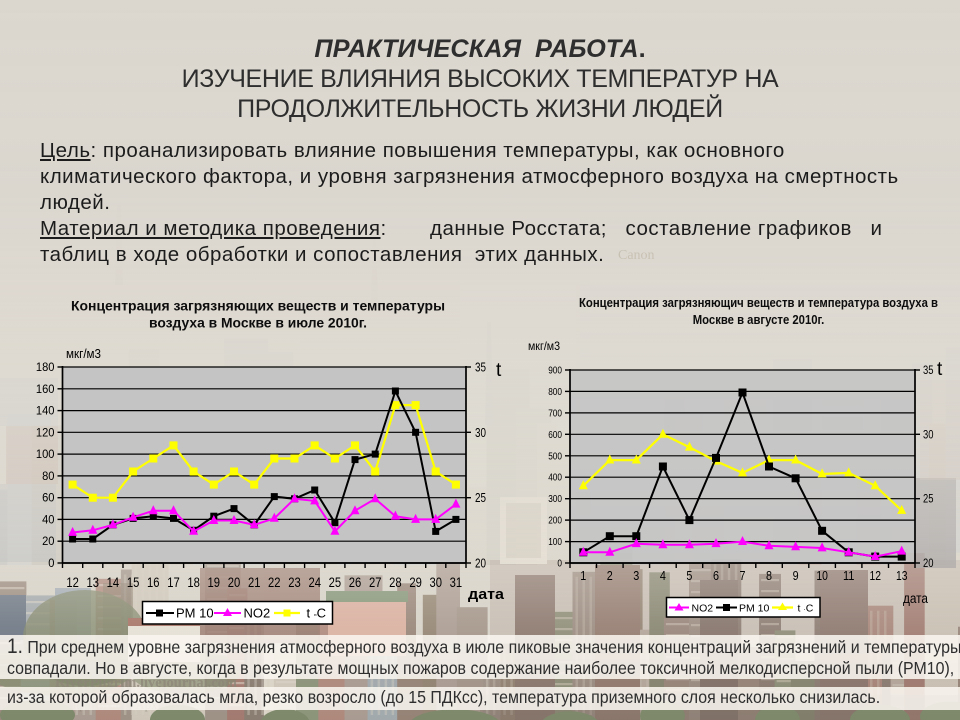 The width and height of the screenshot is (960, 720). Describe the element at coordinates (314, 582) in the screenshot. I see `svg-text: 24` at that location.